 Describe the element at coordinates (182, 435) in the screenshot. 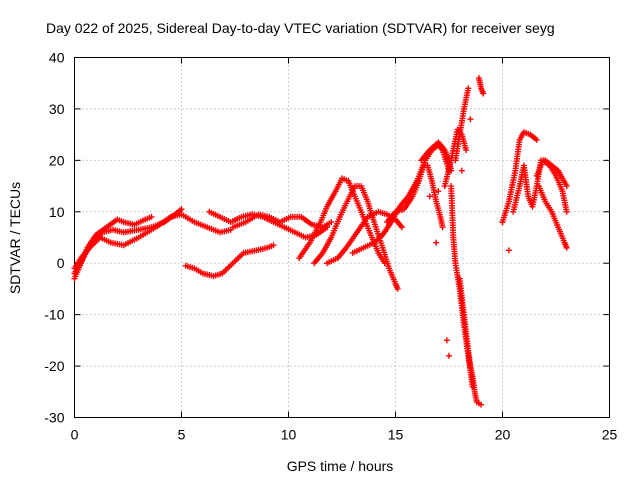

I see `x-tick-label: 5` at that location.